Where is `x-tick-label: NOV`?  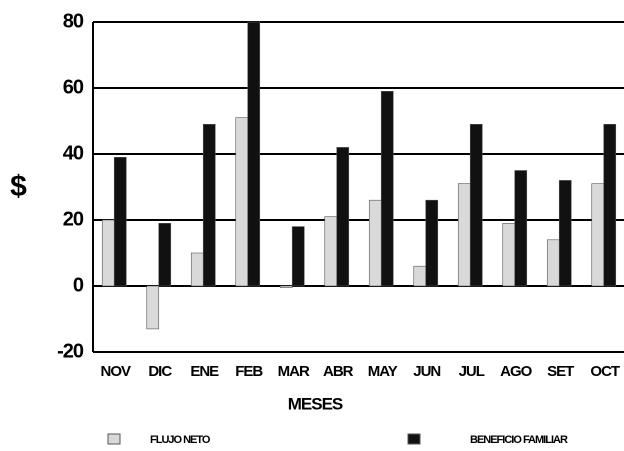
x-tick-label: NOV is located at coordinates (115, 371).